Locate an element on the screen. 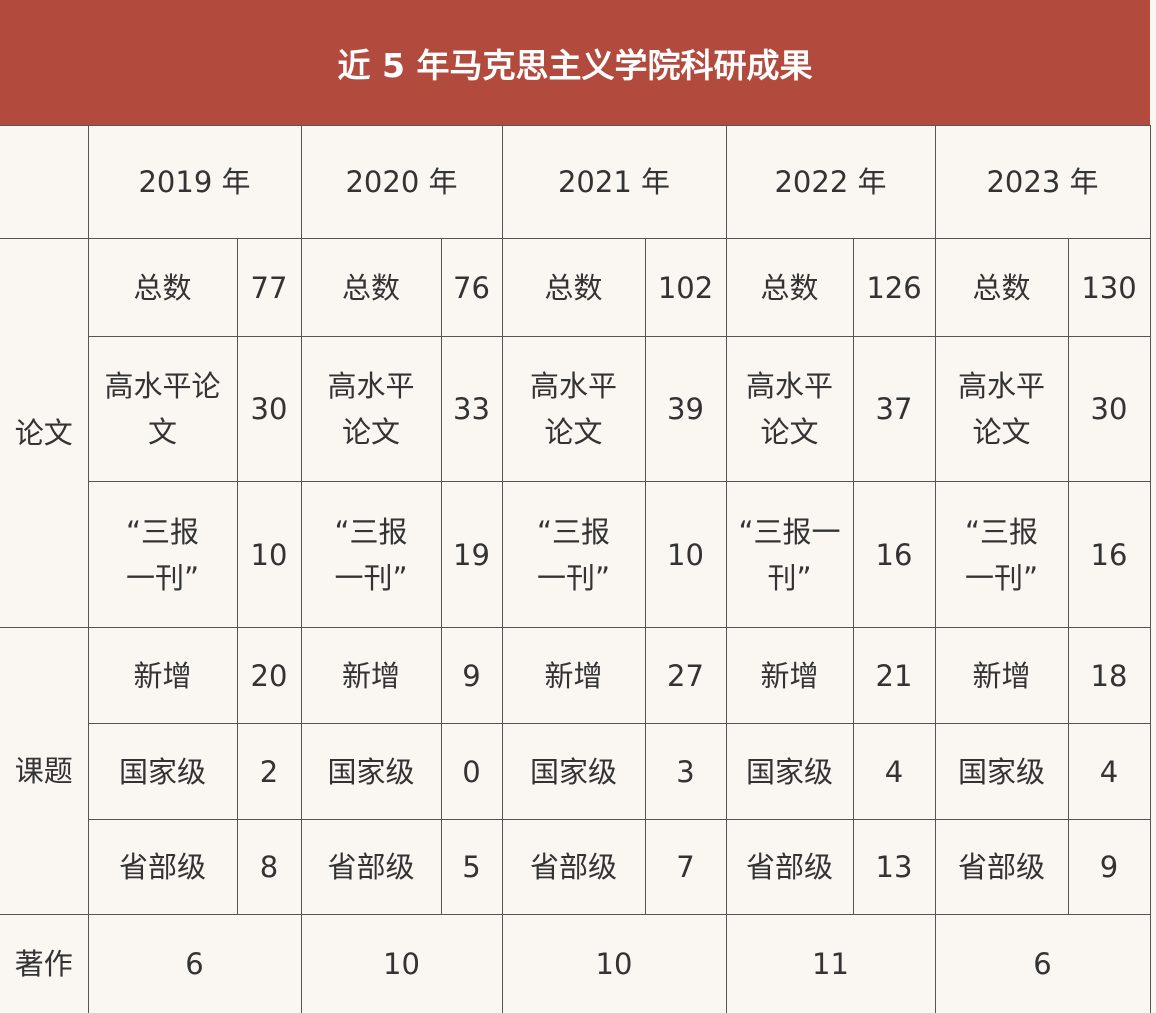  value-cell: 0 is located at coordinates (471, 771).